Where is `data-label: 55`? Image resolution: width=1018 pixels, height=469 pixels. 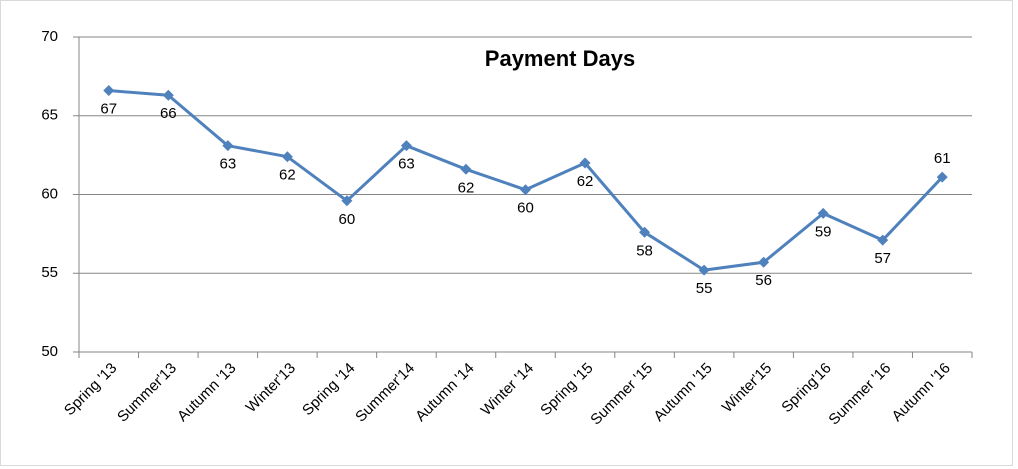
data-label: 55 is located at coordinates (704, 288).